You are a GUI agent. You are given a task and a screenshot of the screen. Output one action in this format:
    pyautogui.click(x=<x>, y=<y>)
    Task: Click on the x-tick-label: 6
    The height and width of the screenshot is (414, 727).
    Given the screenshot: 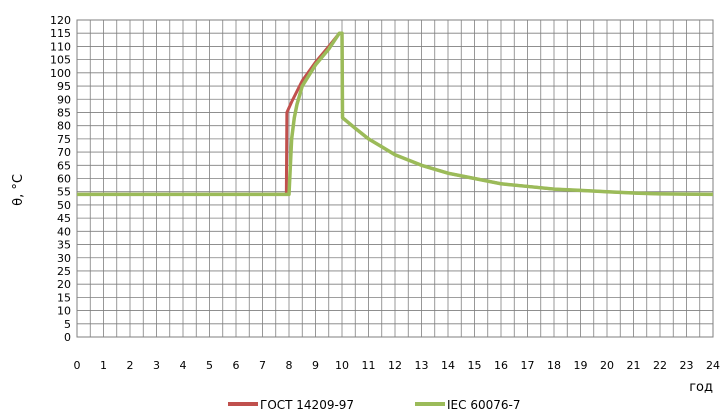 What is the action you would take?
    pyautogui.click(x=236, y=365)
    